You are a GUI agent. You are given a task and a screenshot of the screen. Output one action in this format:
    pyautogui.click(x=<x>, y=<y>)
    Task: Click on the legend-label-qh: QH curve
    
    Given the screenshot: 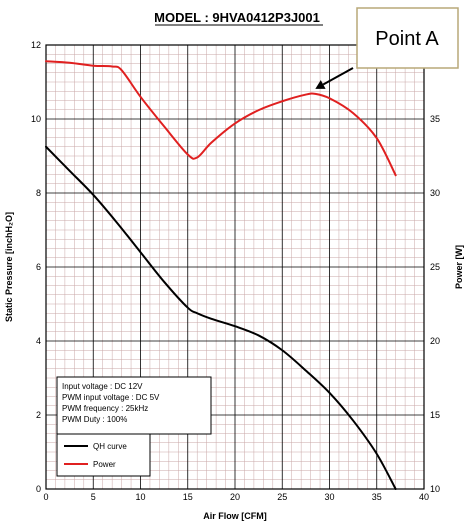 What is the action you would take?
    pyautogui.click(x=110, y=446)
    